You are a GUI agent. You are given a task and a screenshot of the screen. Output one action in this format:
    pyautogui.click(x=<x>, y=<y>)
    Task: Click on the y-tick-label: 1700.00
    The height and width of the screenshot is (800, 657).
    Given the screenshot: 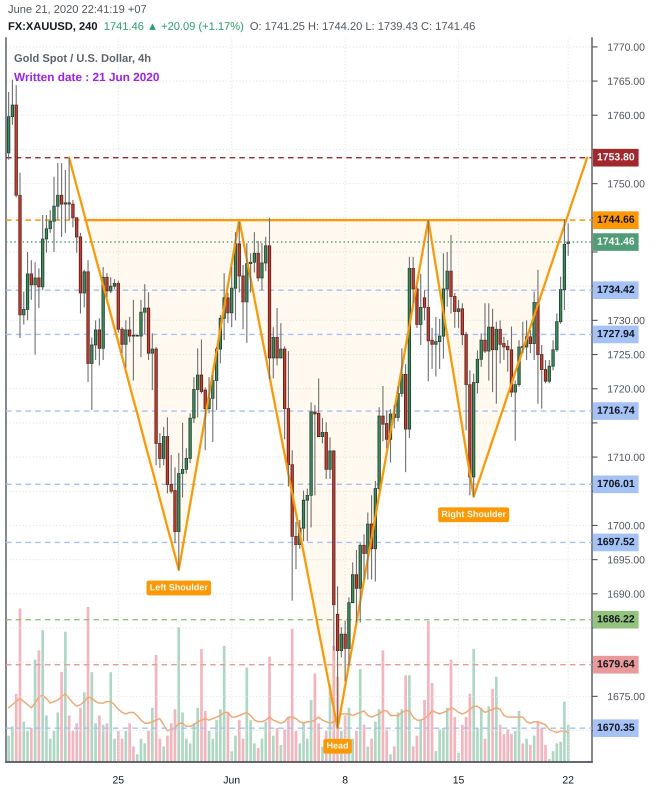 What is the action you would take?
    pyautogui.click(x=626, y=526)
    